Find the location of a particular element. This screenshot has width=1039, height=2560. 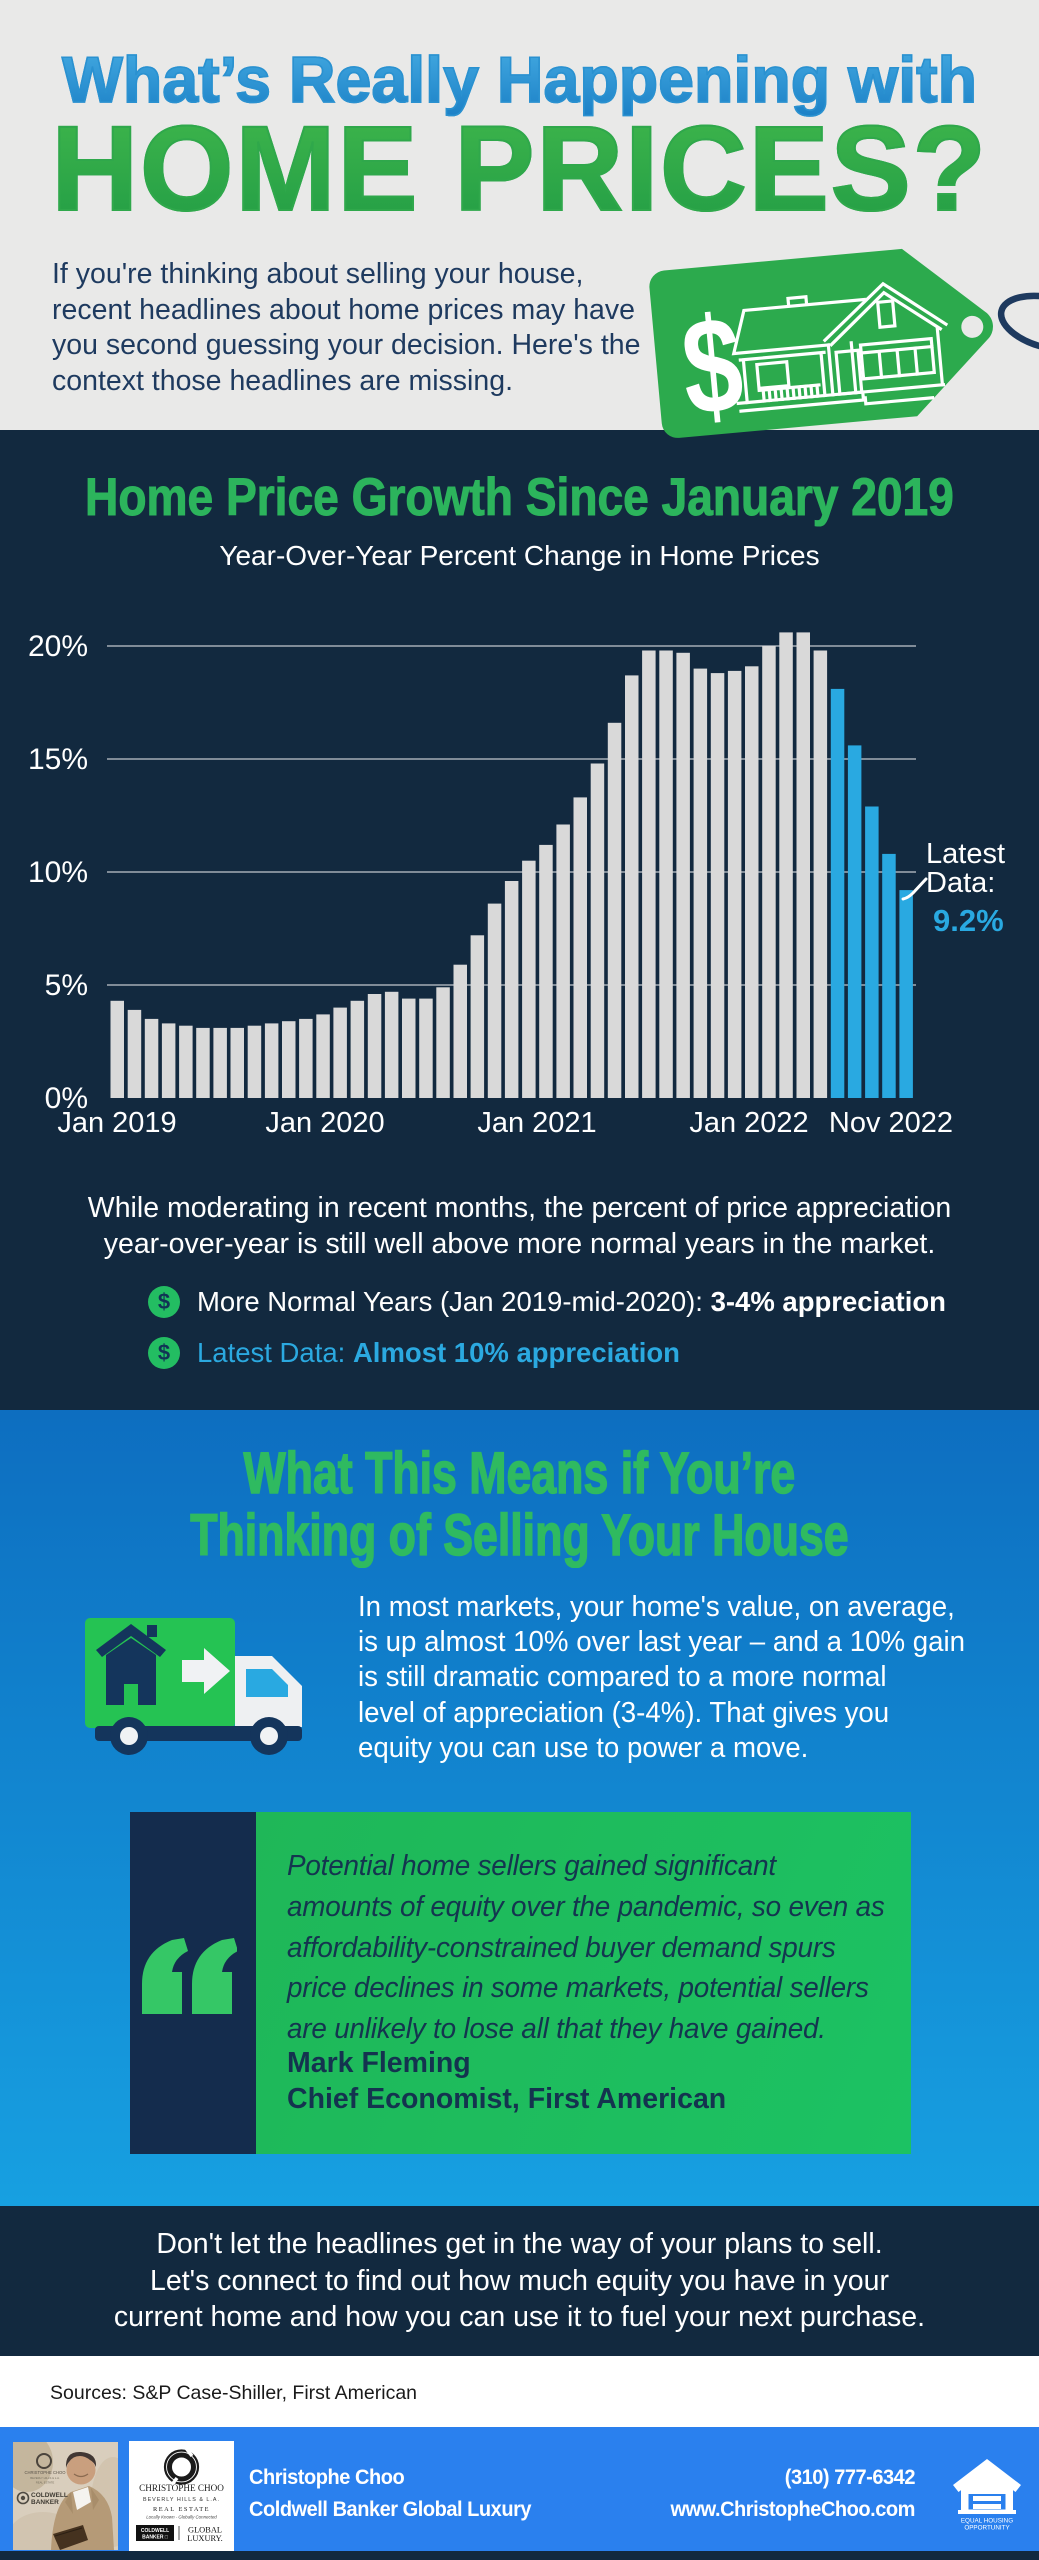

svg-text: EQUAL HOUSING is located at coordinates (987, 2521).